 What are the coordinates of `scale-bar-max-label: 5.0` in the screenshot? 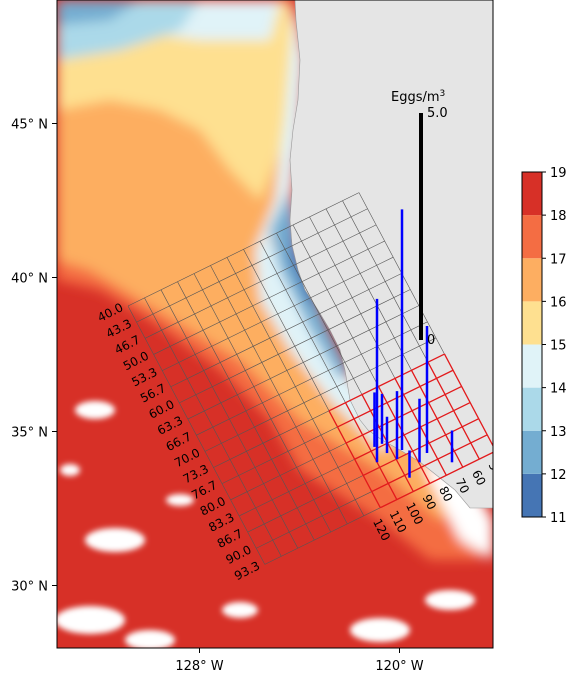 It's located at (437, 113).